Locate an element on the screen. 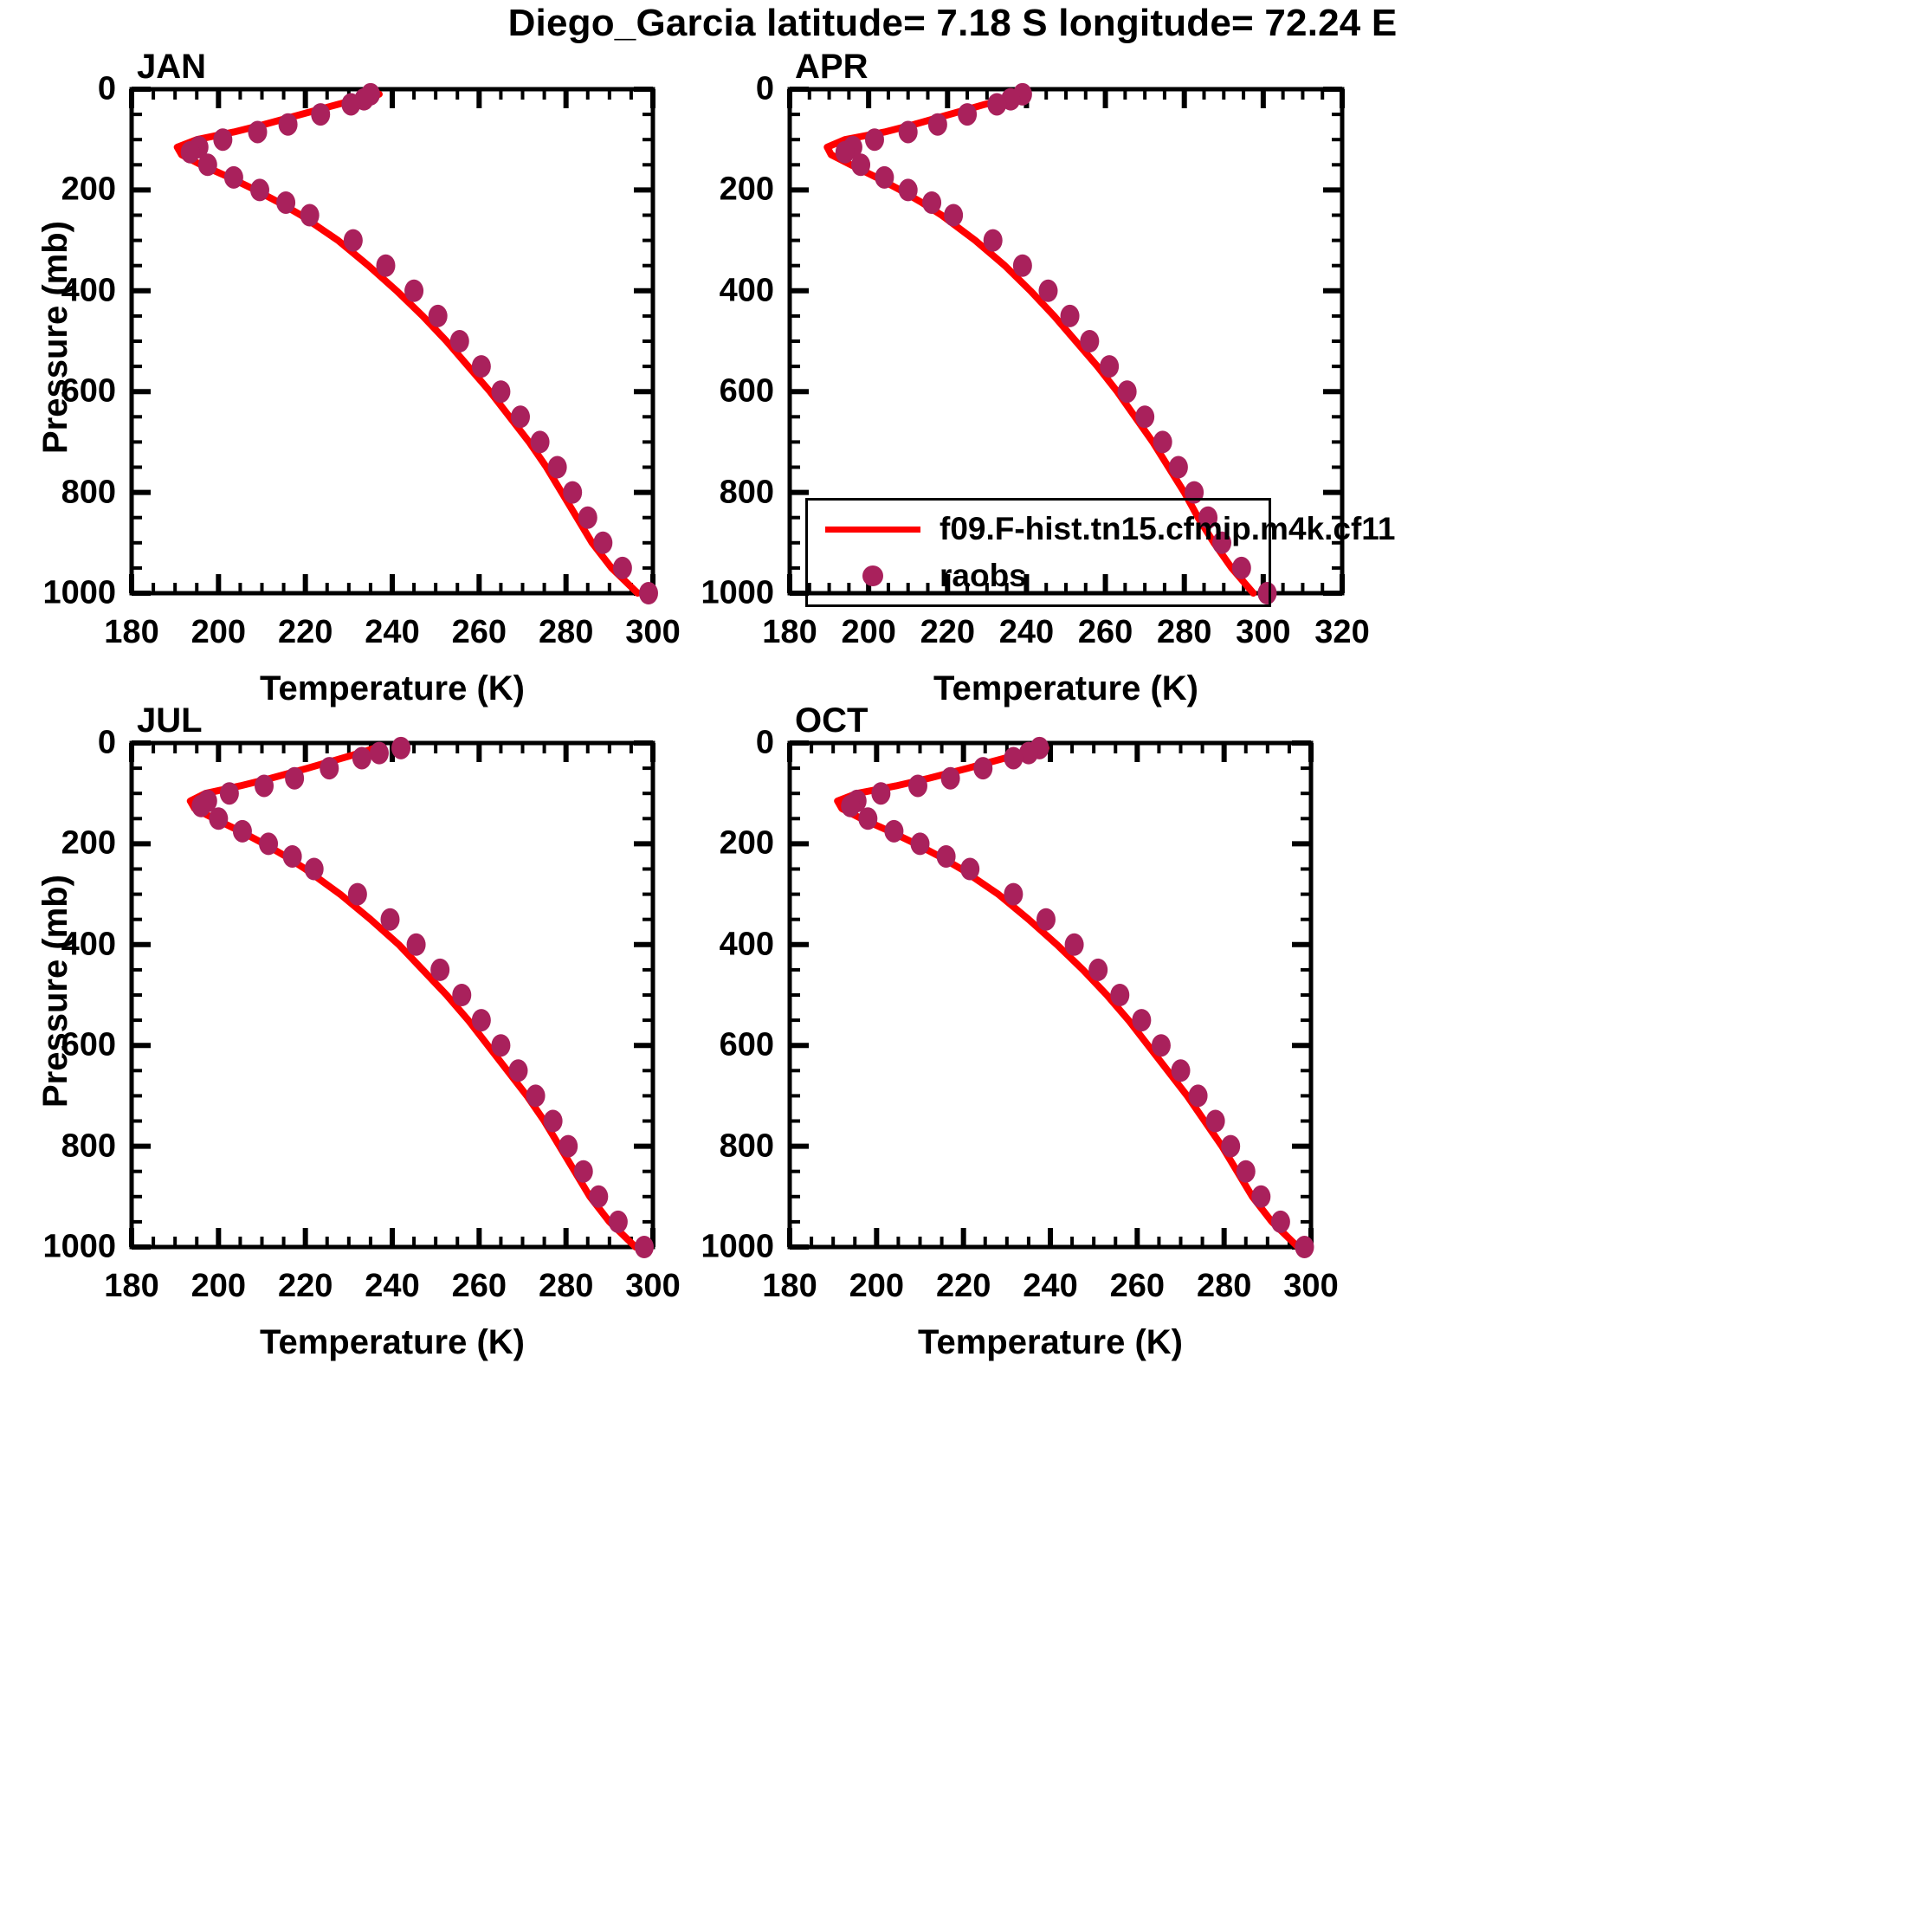  plot-area-oct is located at coordinates (1051, 997).